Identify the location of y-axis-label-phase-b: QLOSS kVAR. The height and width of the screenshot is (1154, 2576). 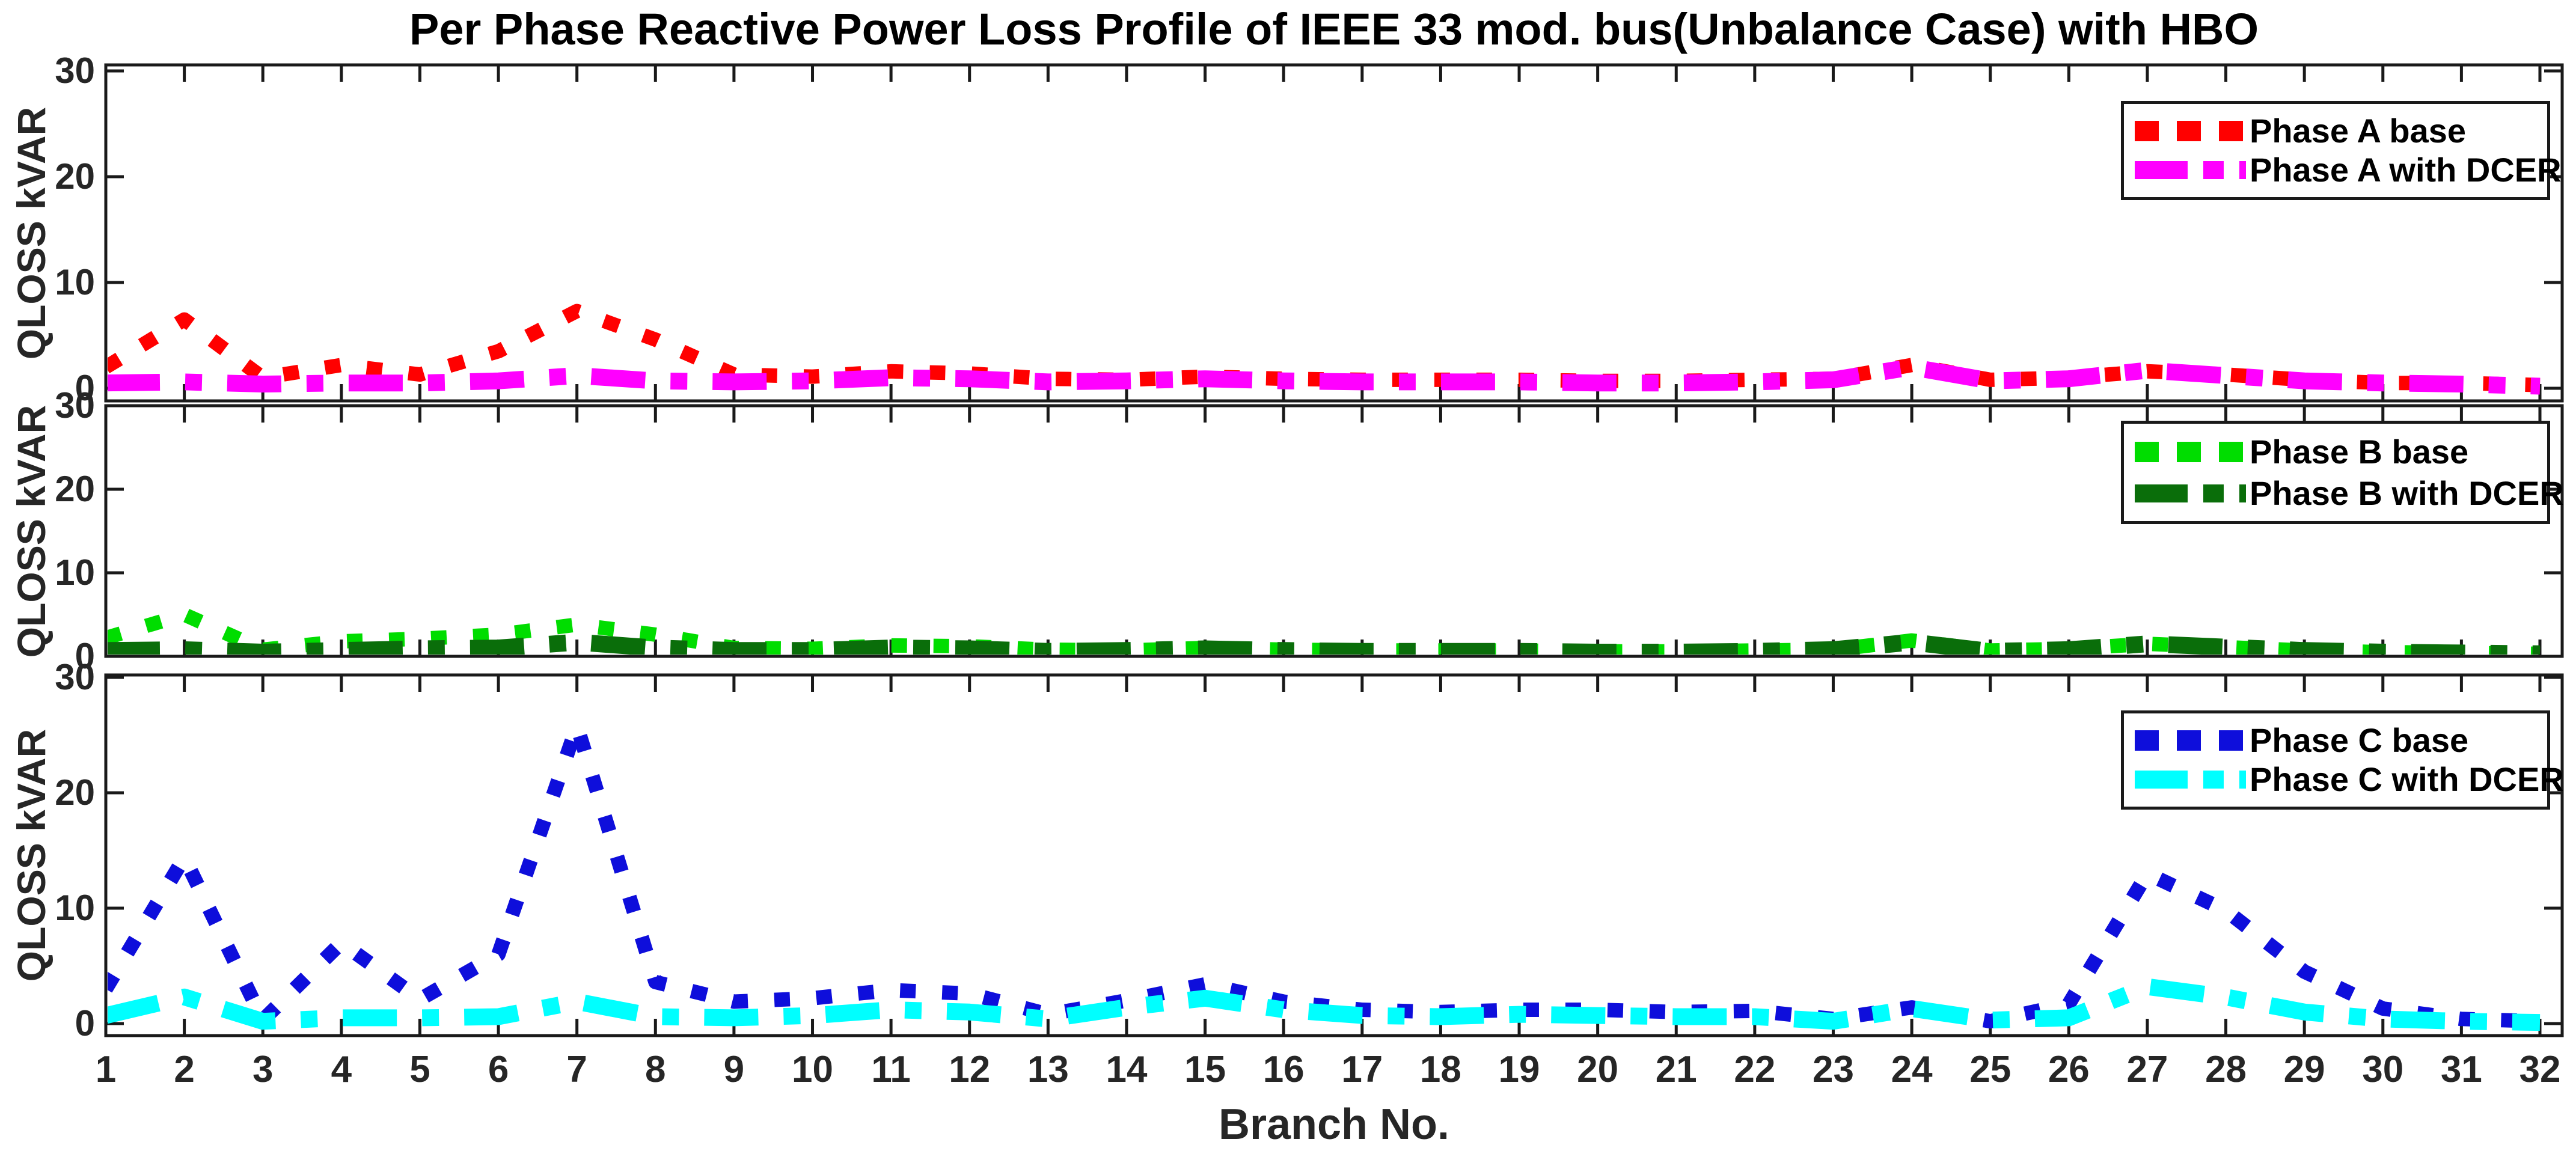
(31, 531).